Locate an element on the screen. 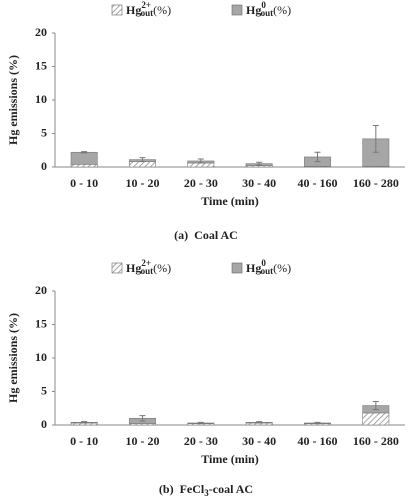 The width and height of the screenshot is (412, 500). caption-part: -coal AC is located at coordinates (231, 489).